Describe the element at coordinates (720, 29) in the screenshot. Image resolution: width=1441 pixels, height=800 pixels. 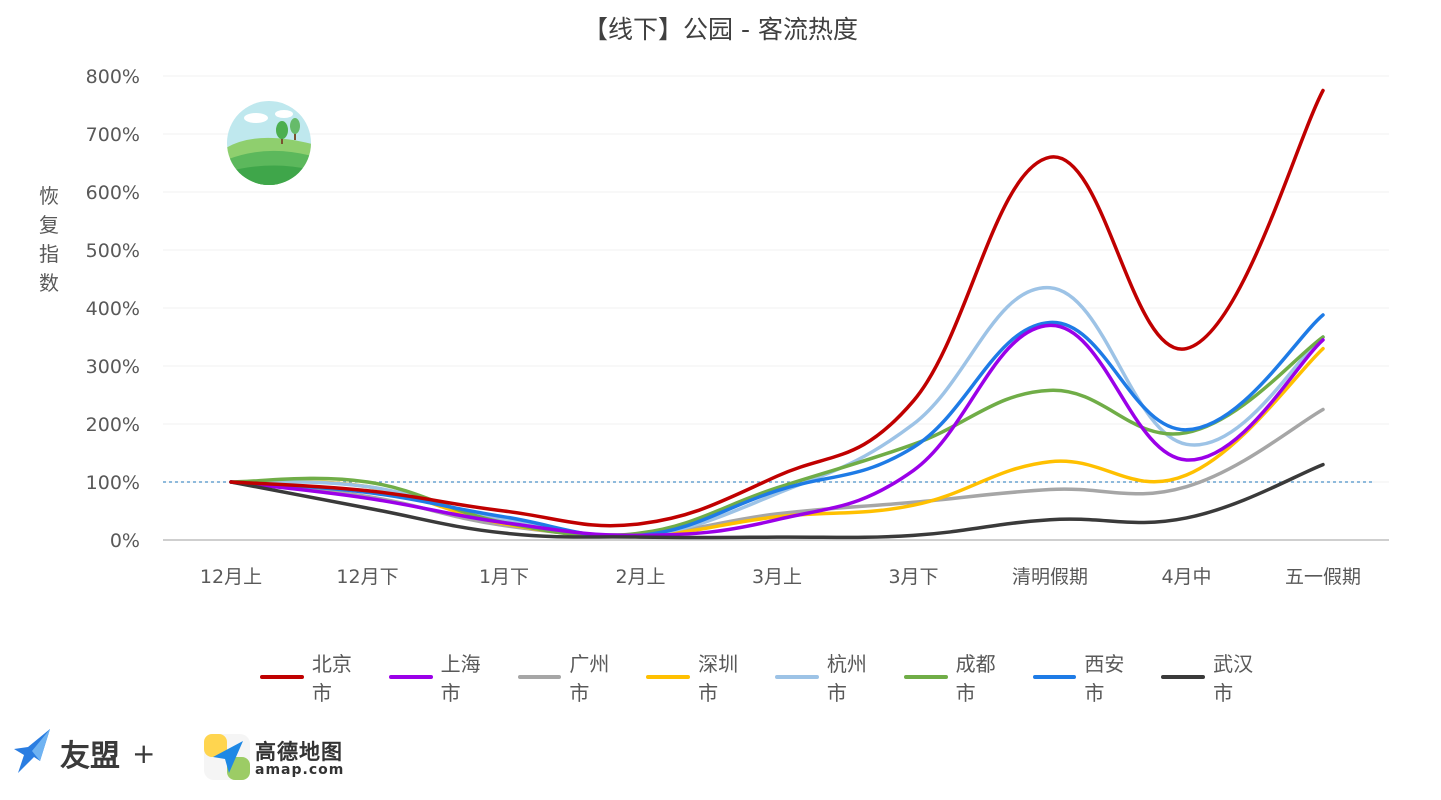
I see `chart-title: 【线下】公园 - 客流热度` at that location.